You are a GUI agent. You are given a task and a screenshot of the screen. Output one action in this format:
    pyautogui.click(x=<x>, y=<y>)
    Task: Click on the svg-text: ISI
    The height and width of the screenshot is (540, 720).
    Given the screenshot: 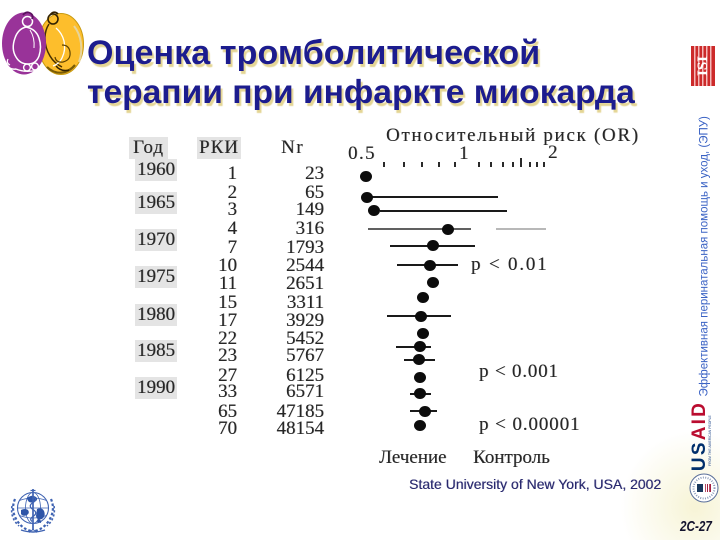 What is the action you would take?
    pyautogui.click(x=703, y=66)
    